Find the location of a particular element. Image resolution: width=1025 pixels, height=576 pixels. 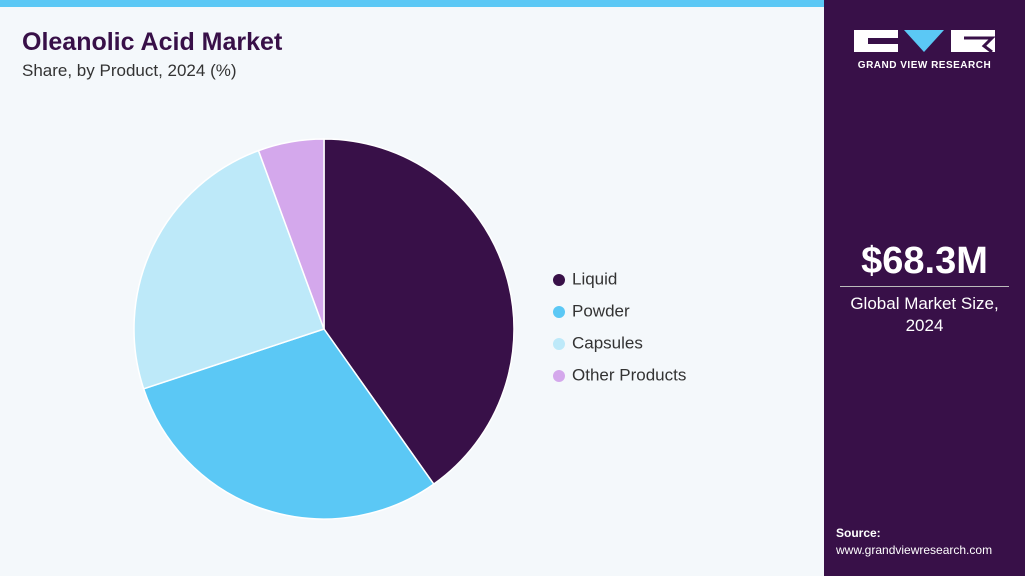

logo is located at coordinates (925, 42).